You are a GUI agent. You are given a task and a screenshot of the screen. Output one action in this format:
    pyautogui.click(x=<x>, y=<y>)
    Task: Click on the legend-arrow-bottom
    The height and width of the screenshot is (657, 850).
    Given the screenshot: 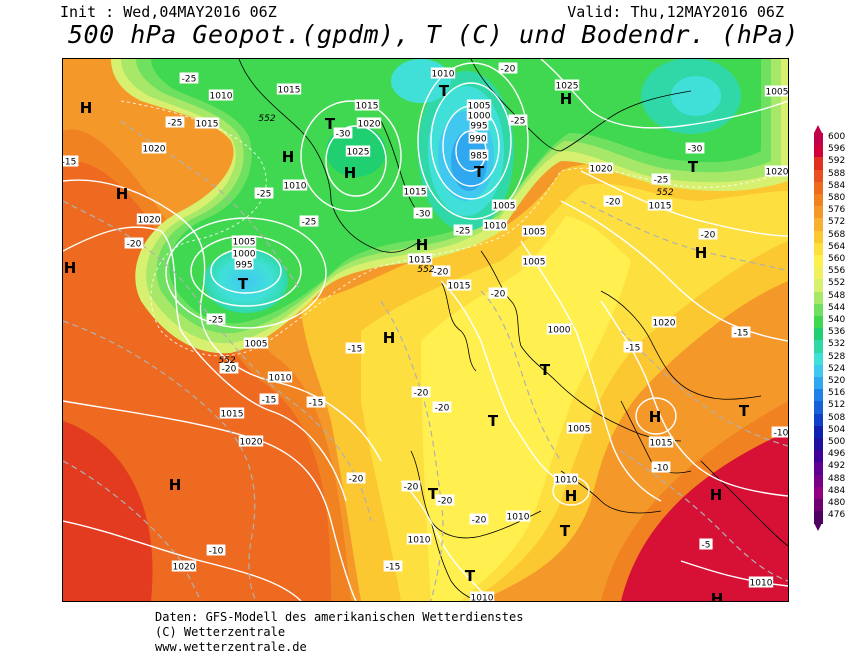 What is the action you would take?
    pyautogui.click(x=818, y=527)
    